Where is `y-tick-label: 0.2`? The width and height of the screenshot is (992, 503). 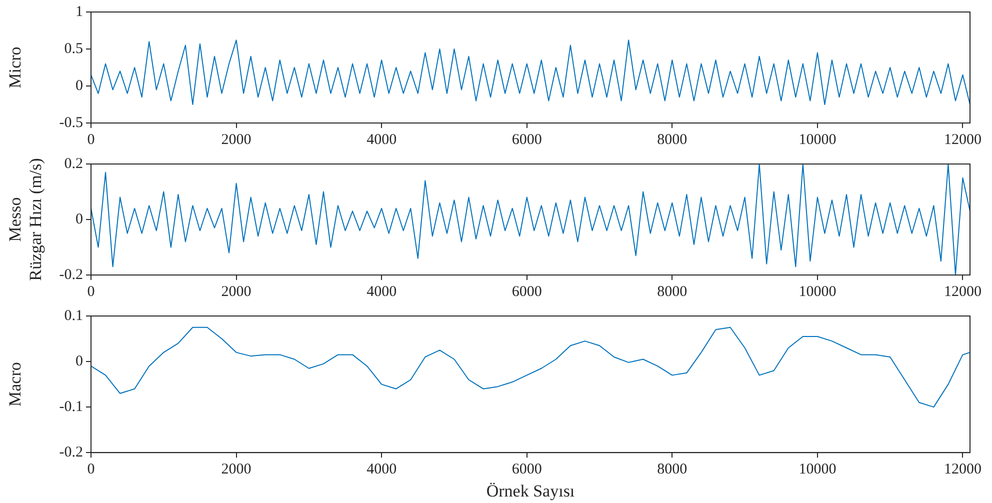
y-tick-label: 0.2 is located at coordinates (73, 164).